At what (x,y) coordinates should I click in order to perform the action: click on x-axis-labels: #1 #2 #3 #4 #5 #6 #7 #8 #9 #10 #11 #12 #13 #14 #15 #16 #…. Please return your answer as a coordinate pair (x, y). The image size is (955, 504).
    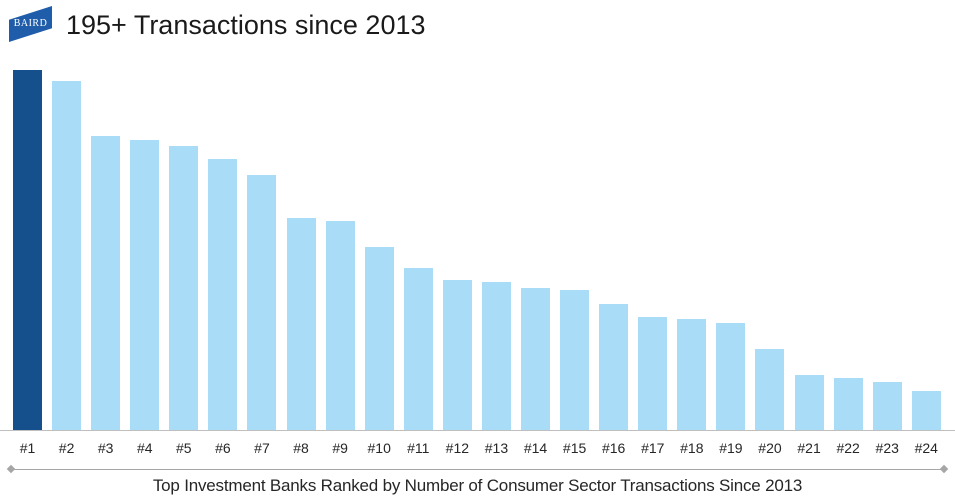
    Looking at the image, I should click on (477, 448).